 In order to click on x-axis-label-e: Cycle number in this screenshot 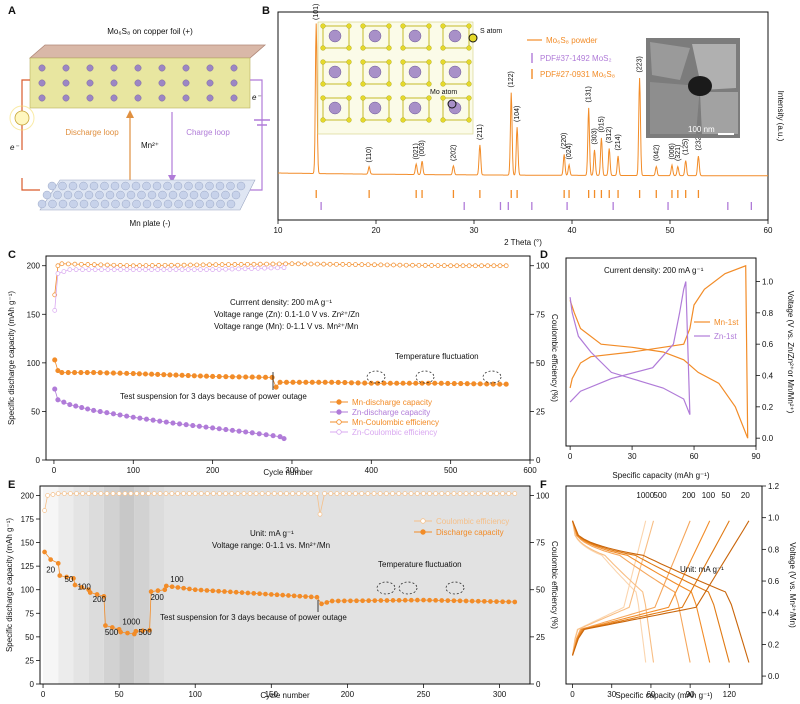, I will do `click(285, 695)`.